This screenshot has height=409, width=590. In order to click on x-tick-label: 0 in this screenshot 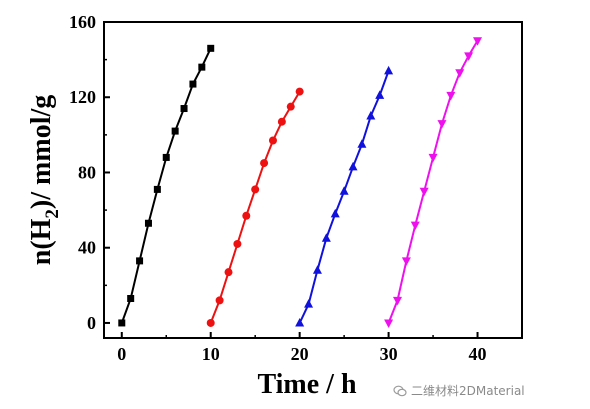, I will do `click(121, 354)`.